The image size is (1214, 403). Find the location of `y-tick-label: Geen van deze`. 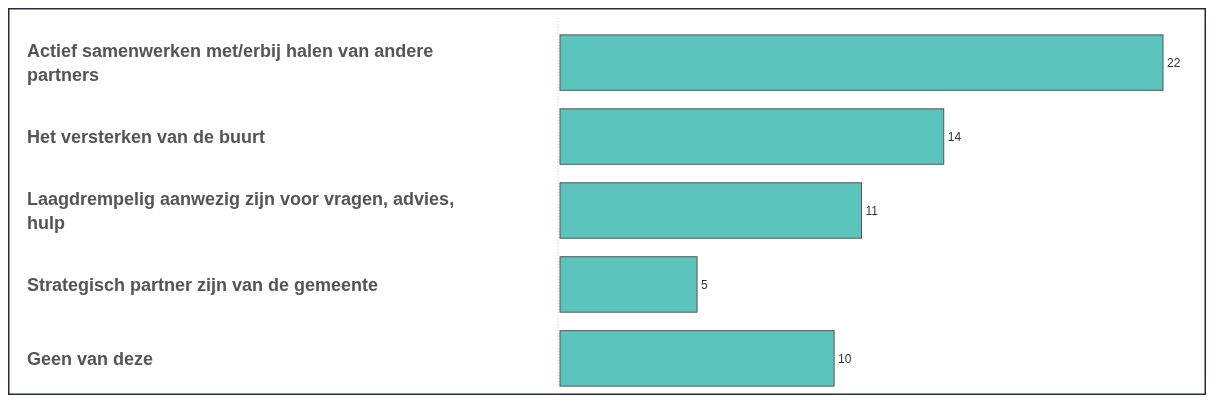

y-tick-label: Geen van deze is located at coordinates (90, 358).